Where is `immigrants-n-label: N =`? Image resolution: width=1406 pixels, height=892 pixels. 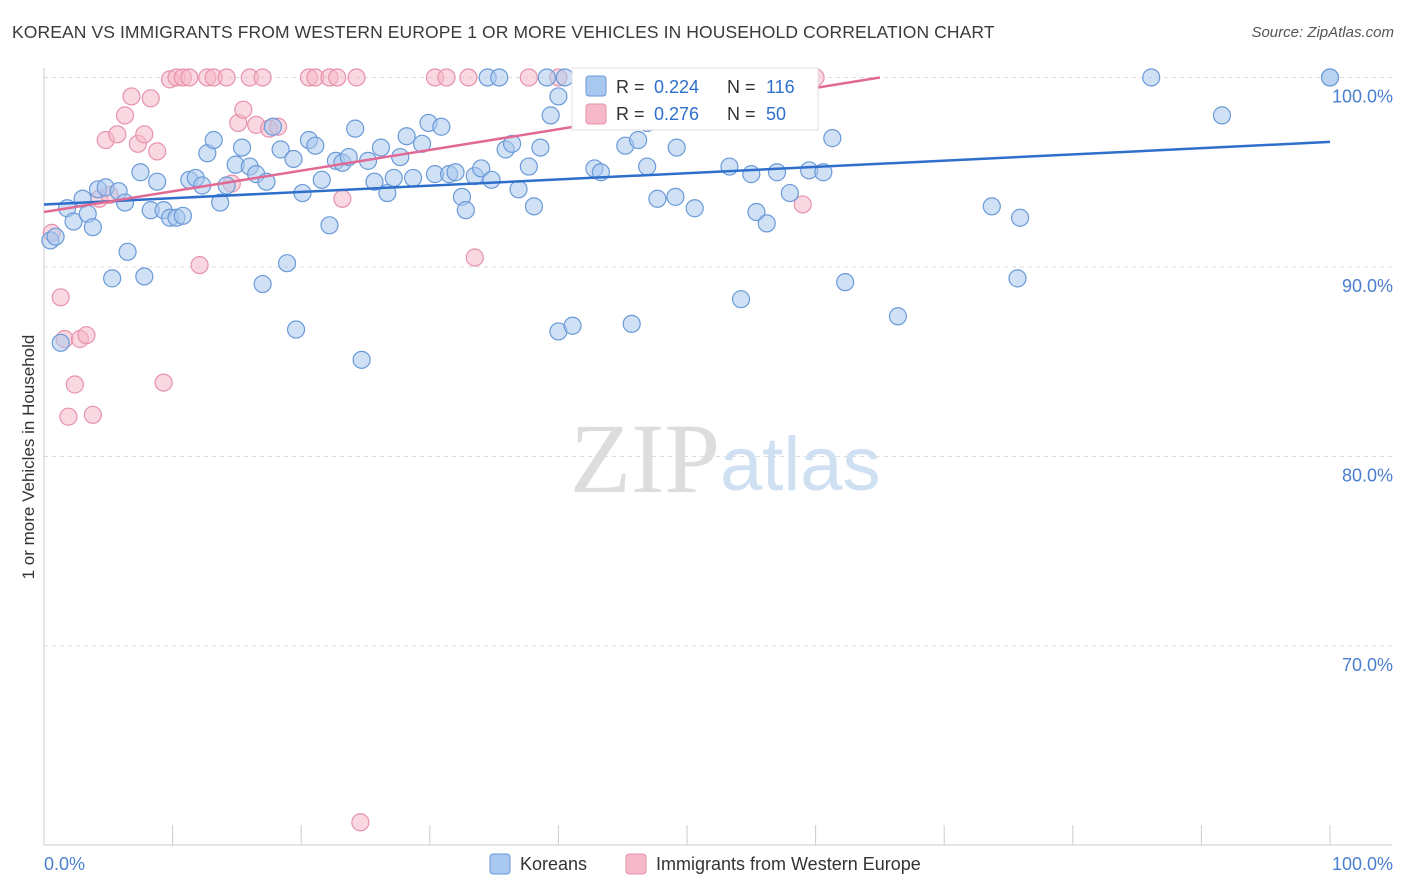 immigrants-n-label: N = is located at coordinates (741, 114).